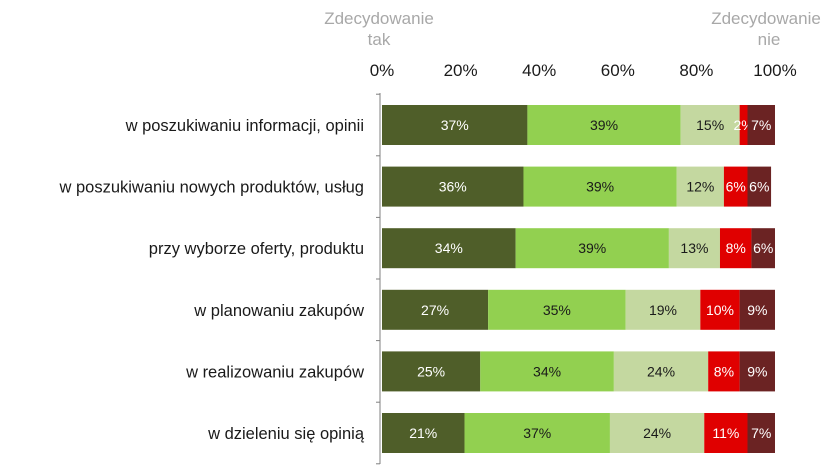 Image resolution: width=834 pixels, height=474 pixels. What do you see at coordinates (211, 188) in the screenshot?
I see `category-label: w poszukiwaniu nowych produktów, usług` at bounding box center [211, 188].